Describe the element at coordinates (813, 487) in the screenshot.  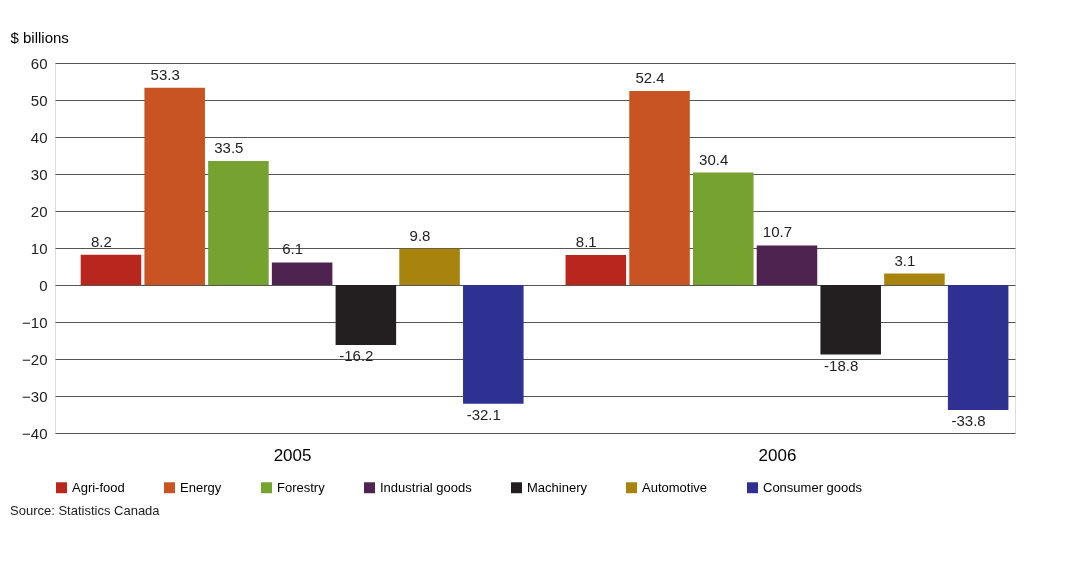
I see `legend-label: Consumer goods` at that location.